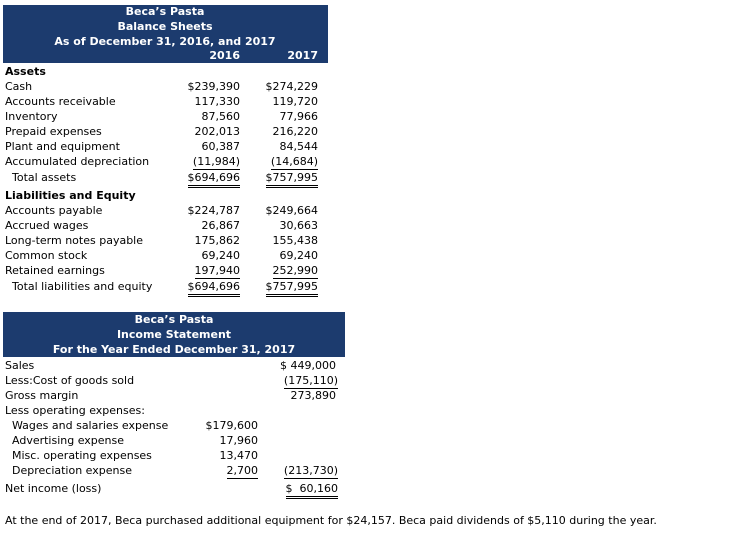 The width and height of the screenshot is (737, 536). I want to click on cell-value: $224,787, so click(214, 210).